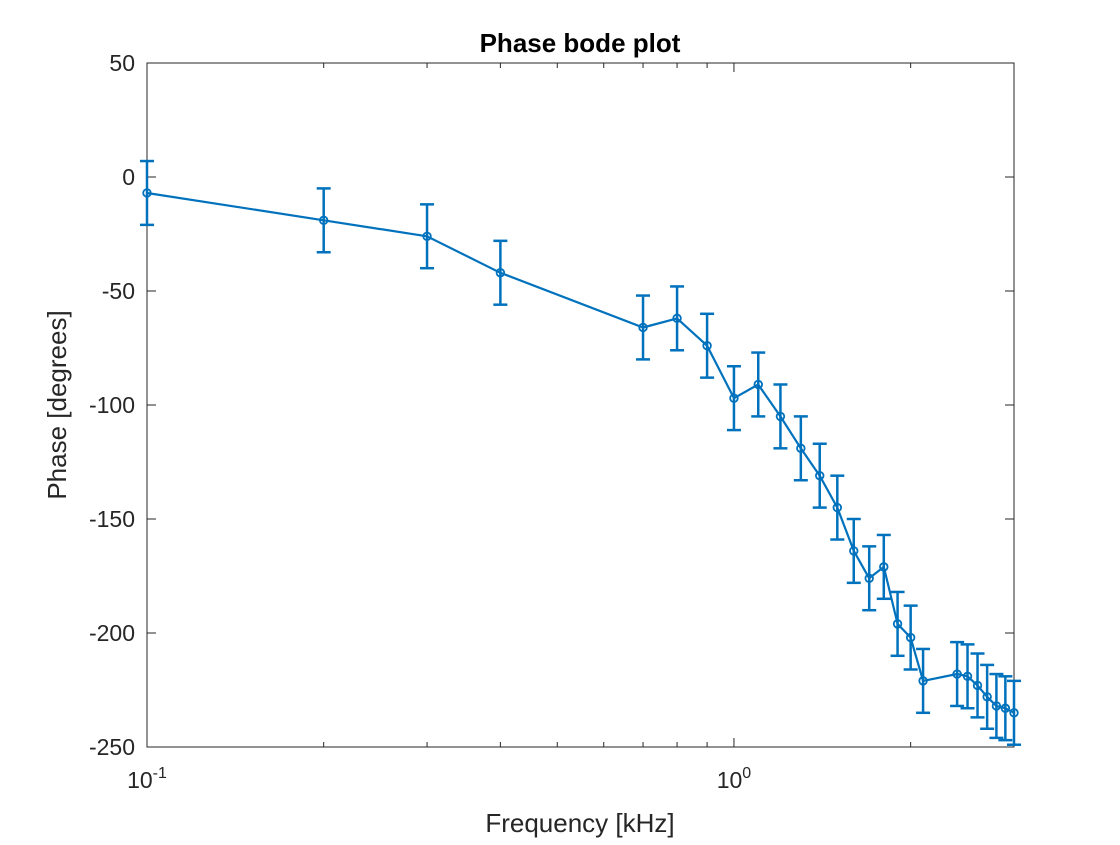  Describe the element at coordinates (734, 779) in the screenshot. I see `x-tick-label: 10⁰` at that location.